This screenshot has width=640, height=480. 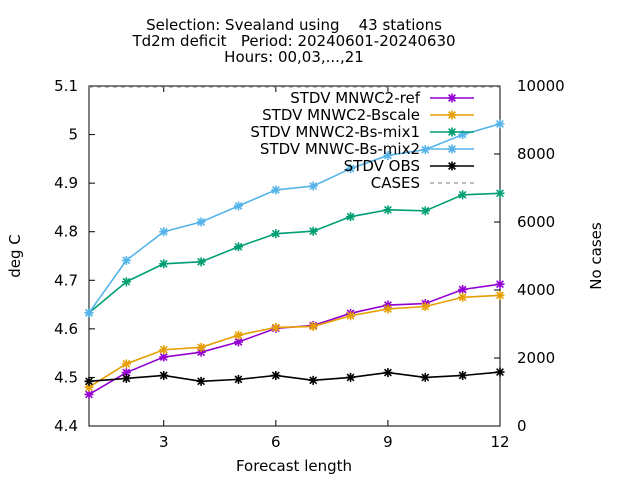 I want to click on legend-entry: STDV MNWC-Bs-mix2, so click(x=367, y=149).